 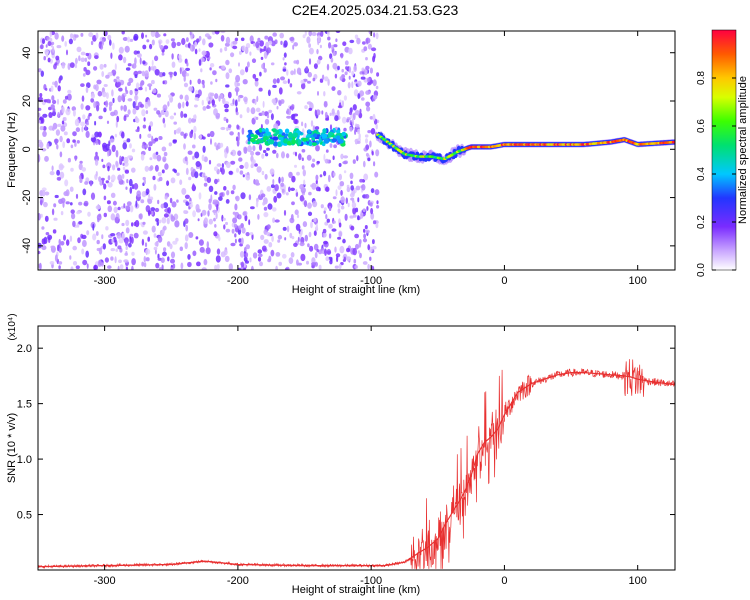 I want to click on spectrogram-y-tick-label: 20, so click(x=27, y=101).